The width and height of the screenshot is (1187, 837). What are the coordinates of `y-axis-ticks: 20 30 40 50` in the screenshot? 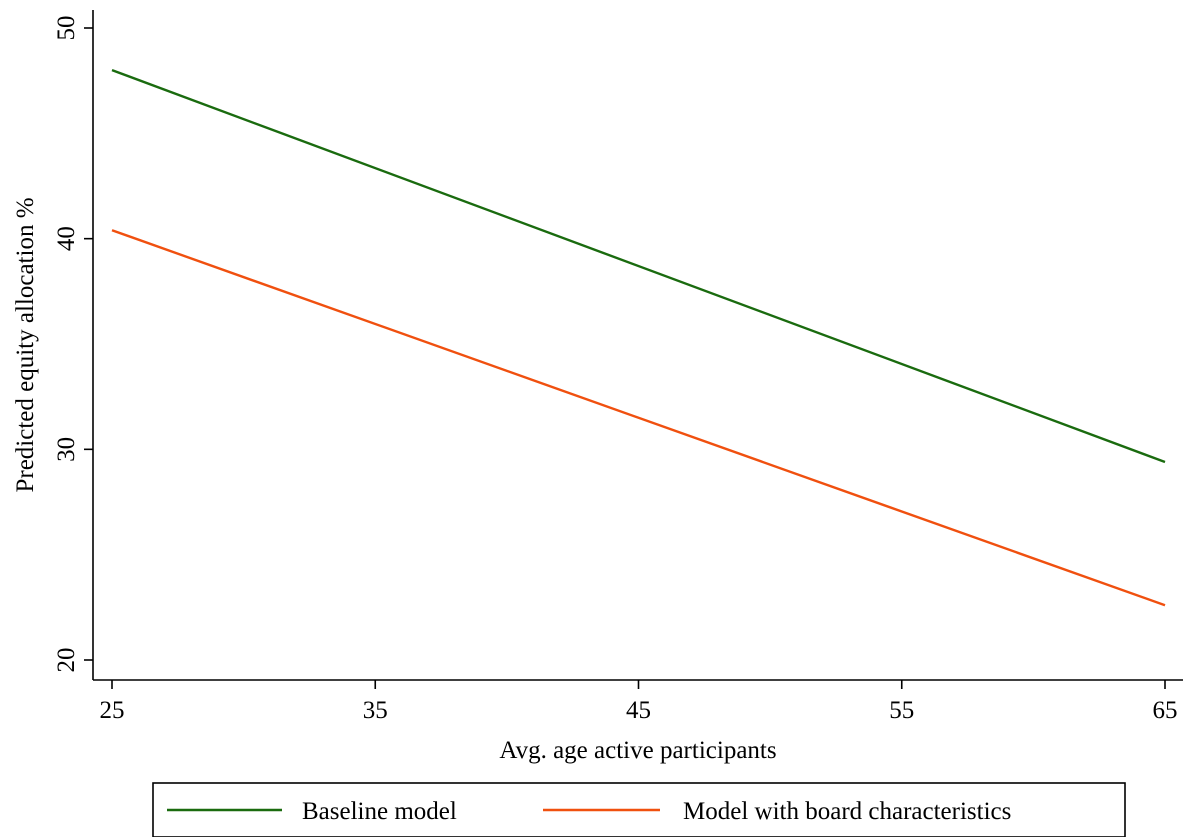 It's located at (73, 344).